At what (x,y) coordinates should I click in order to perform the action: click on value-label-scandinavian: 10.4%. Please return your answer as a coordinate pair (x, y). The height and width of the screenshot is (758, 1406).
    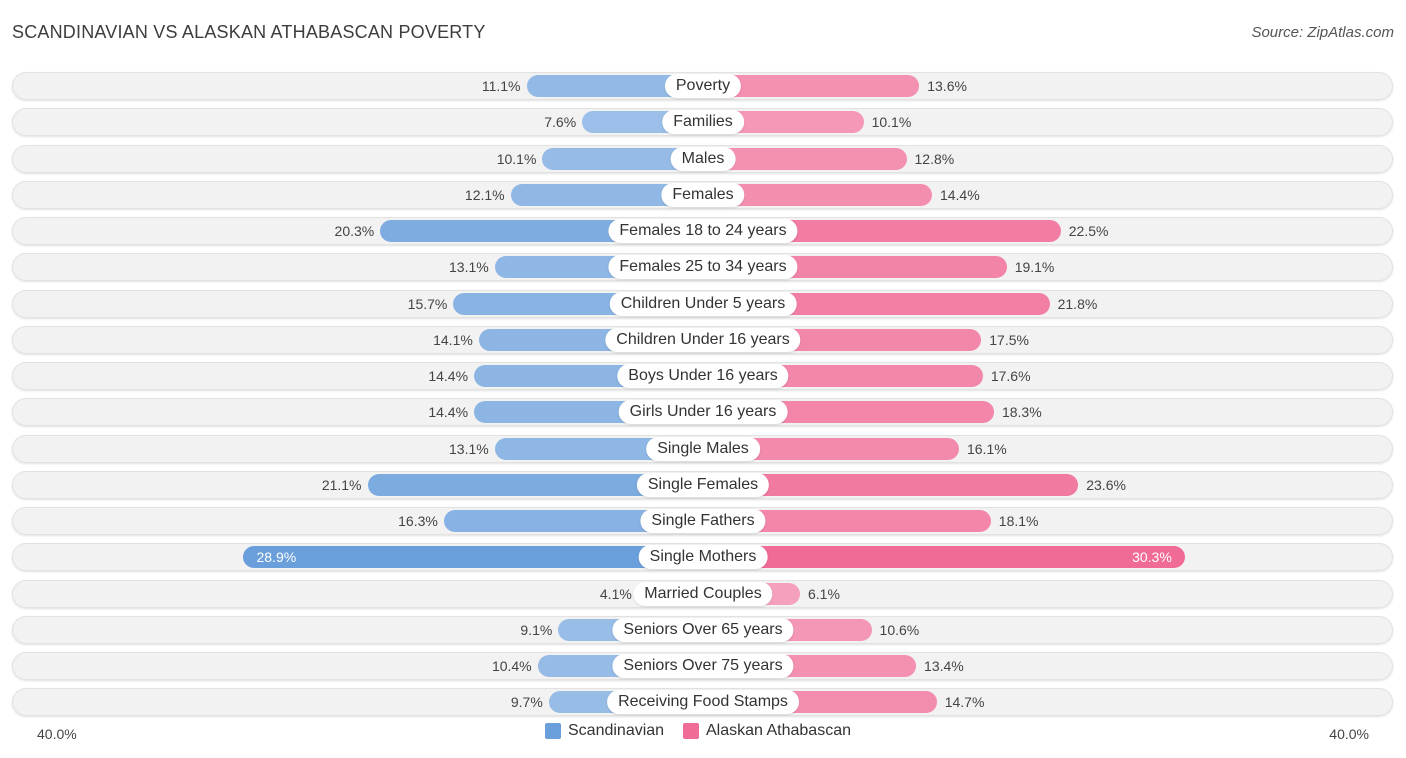
    Looking at the image, I should click on (511, 666).